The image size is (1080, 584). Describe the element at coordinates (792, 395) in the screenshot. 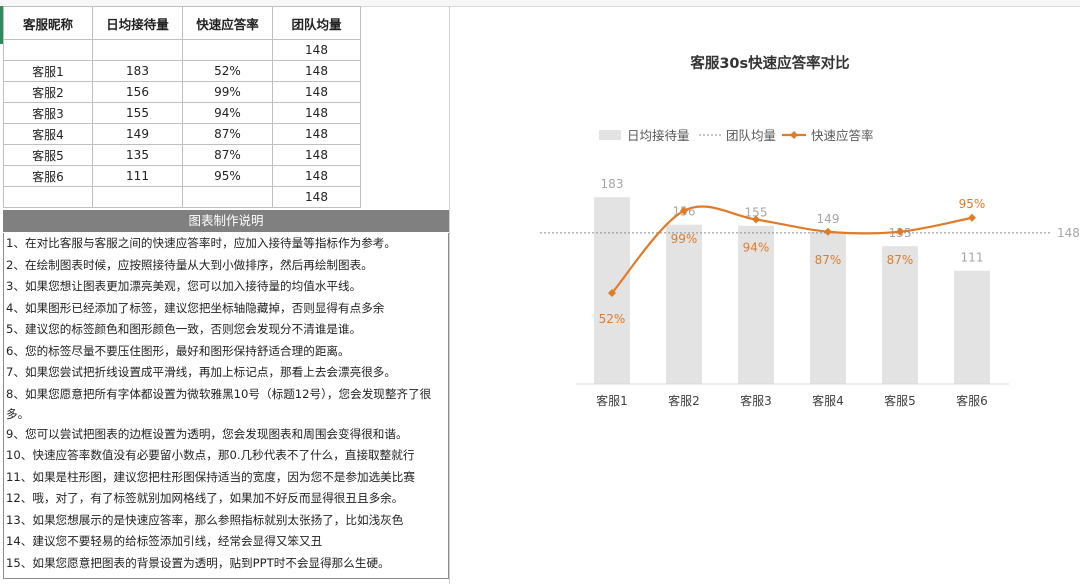

I see `x-axis: 客服1 客服2 客服3 客服4 客服5 客服6` at that location.